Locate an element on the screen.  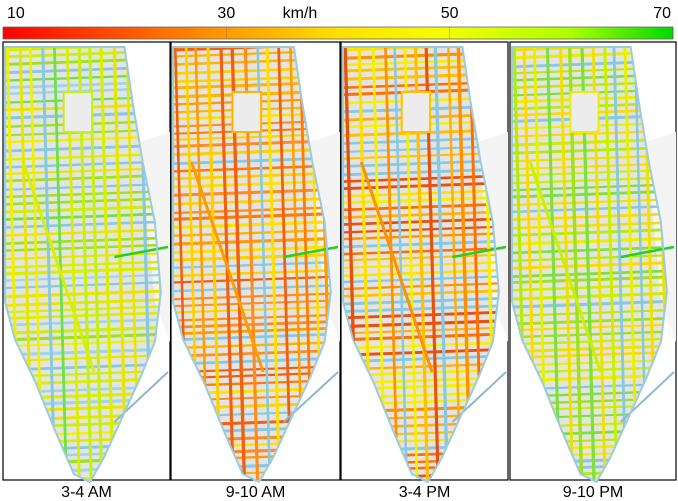
panel-caption: 9-10 PM is located at coordinates (593, 492).